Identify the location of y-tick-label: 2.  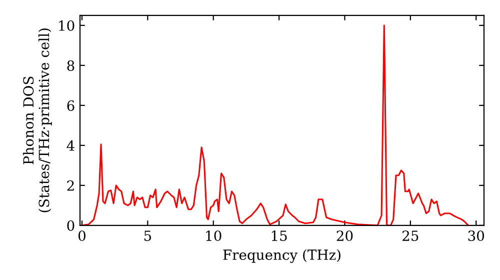
(70, 185).